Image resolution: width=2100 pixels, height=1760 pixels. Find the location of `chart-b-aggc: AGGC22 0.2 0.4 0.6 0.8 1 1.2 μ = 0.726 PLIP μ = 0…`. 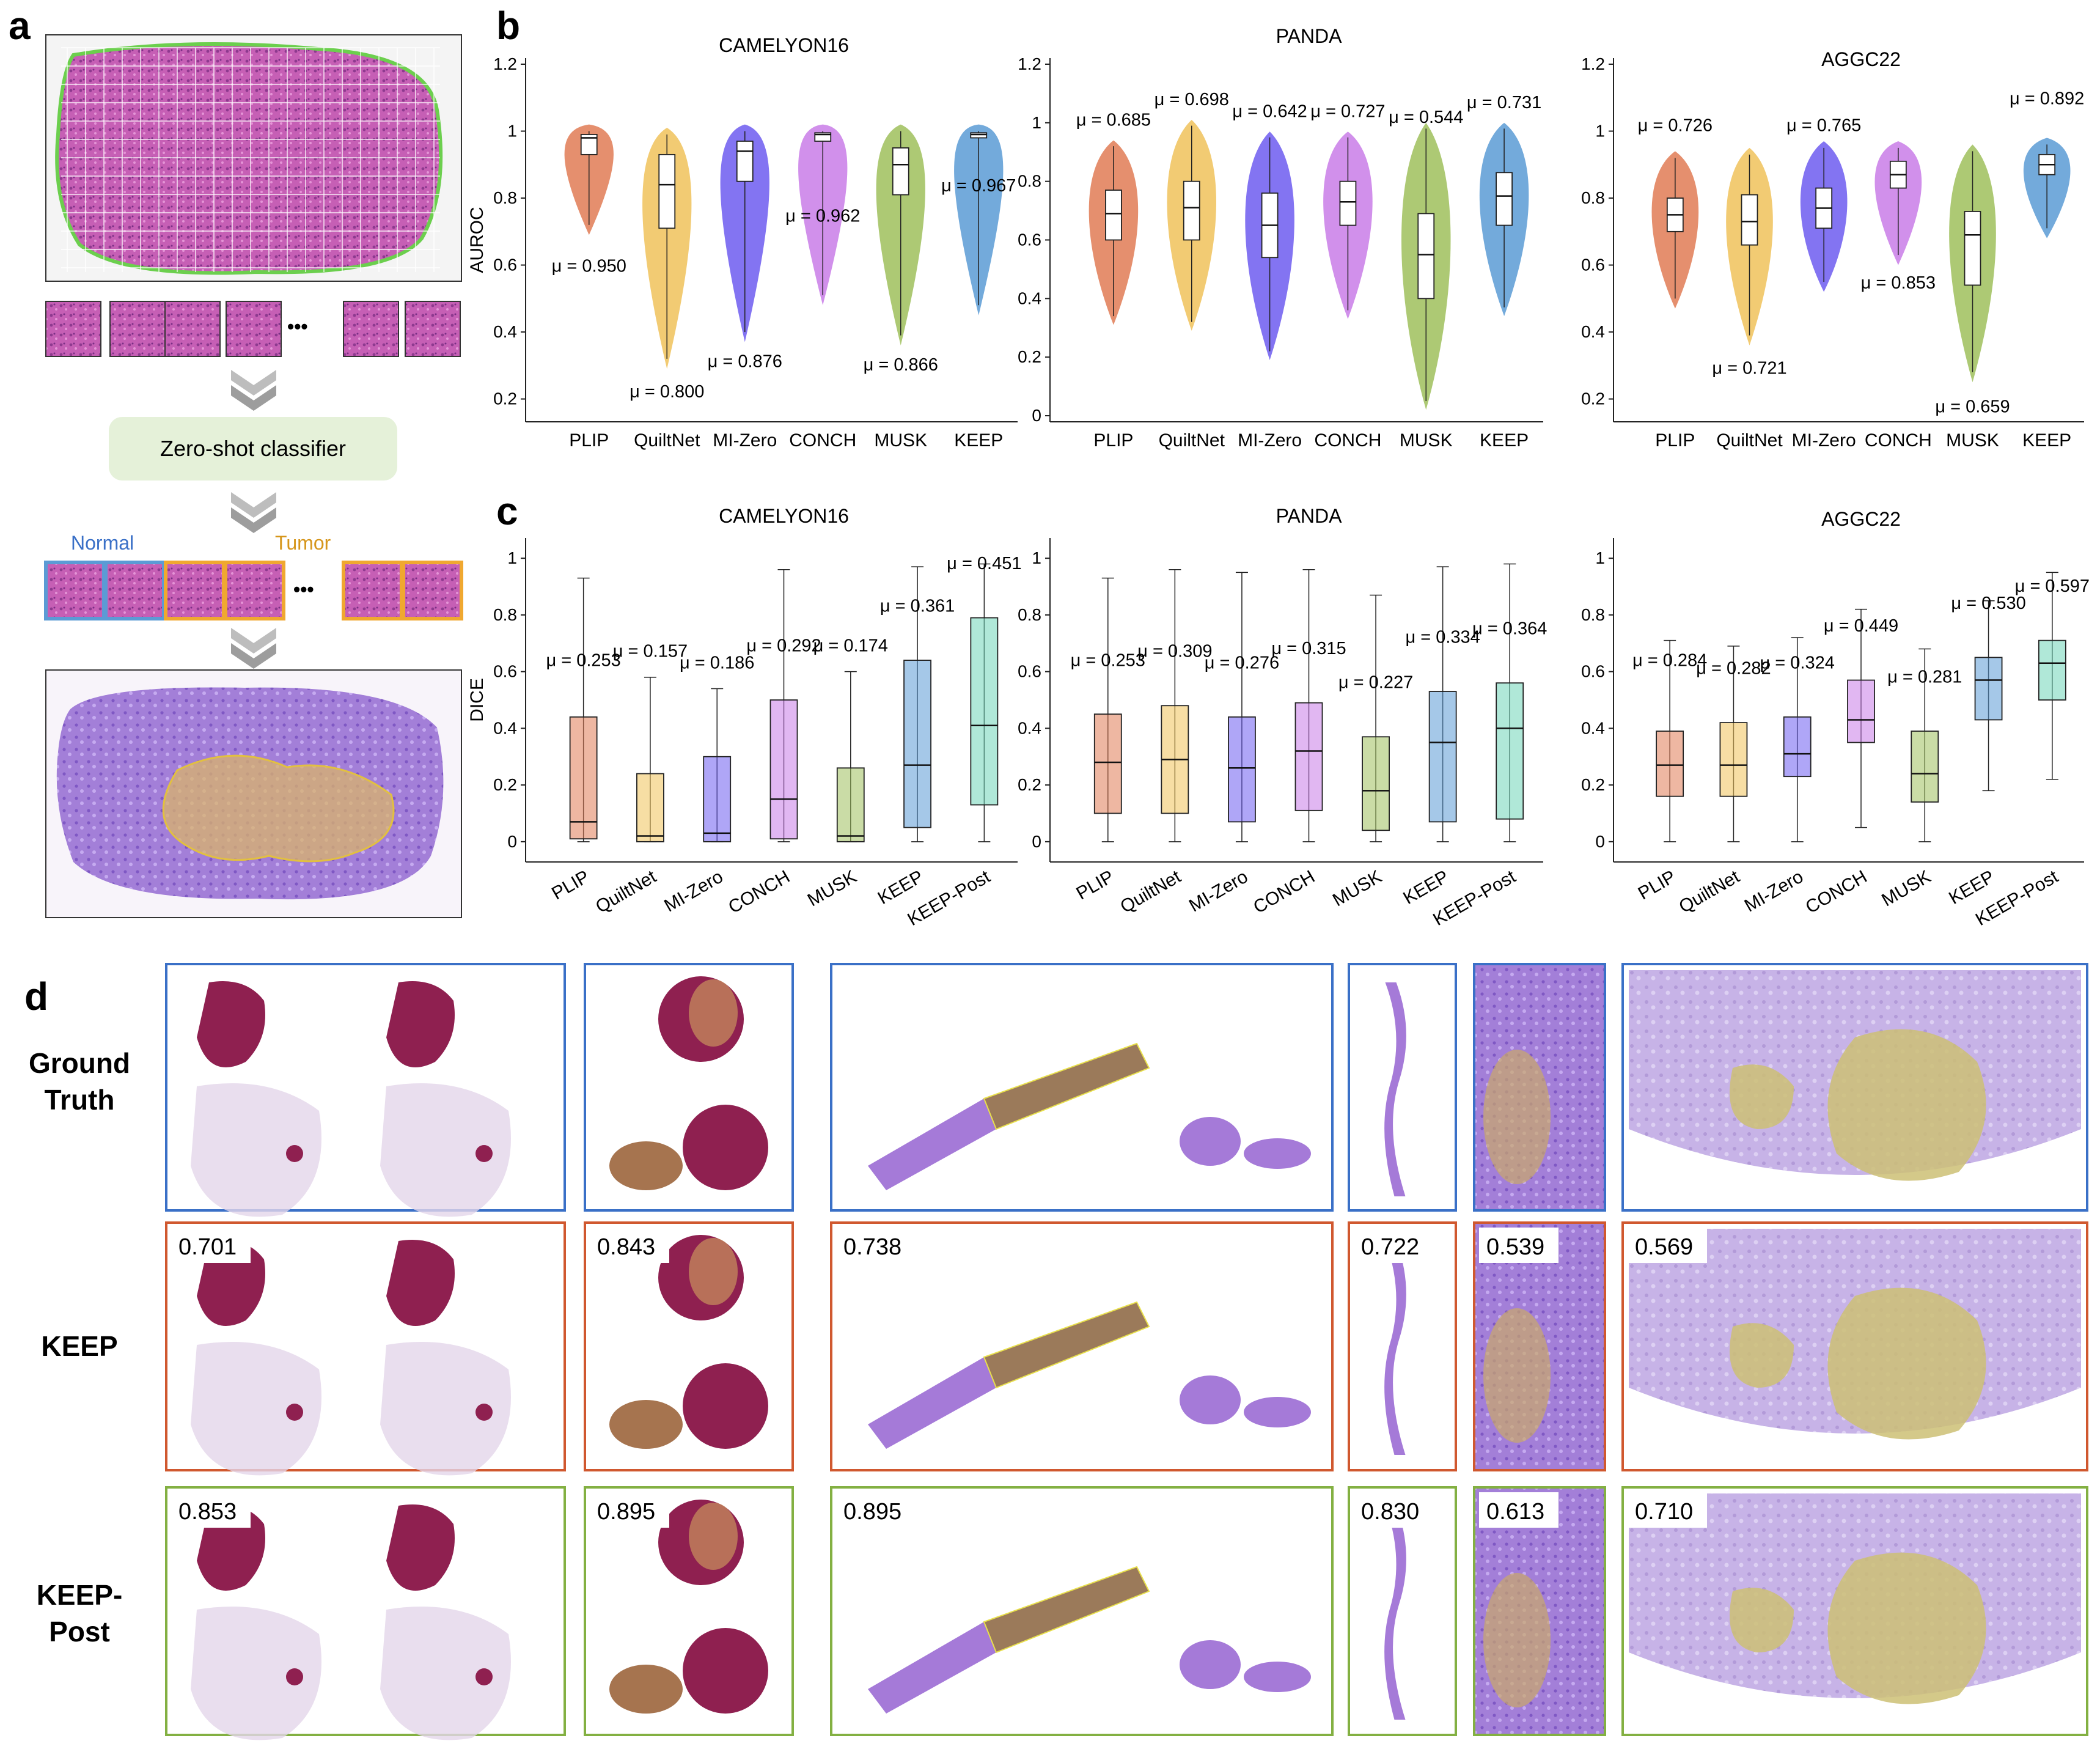

chart-b-aggc: AGGC22 0.2 0.4 0.6 0.8 1 1.2 μ = 0.726 PLIP μ = 0… is located at coordinates (1832, 249).